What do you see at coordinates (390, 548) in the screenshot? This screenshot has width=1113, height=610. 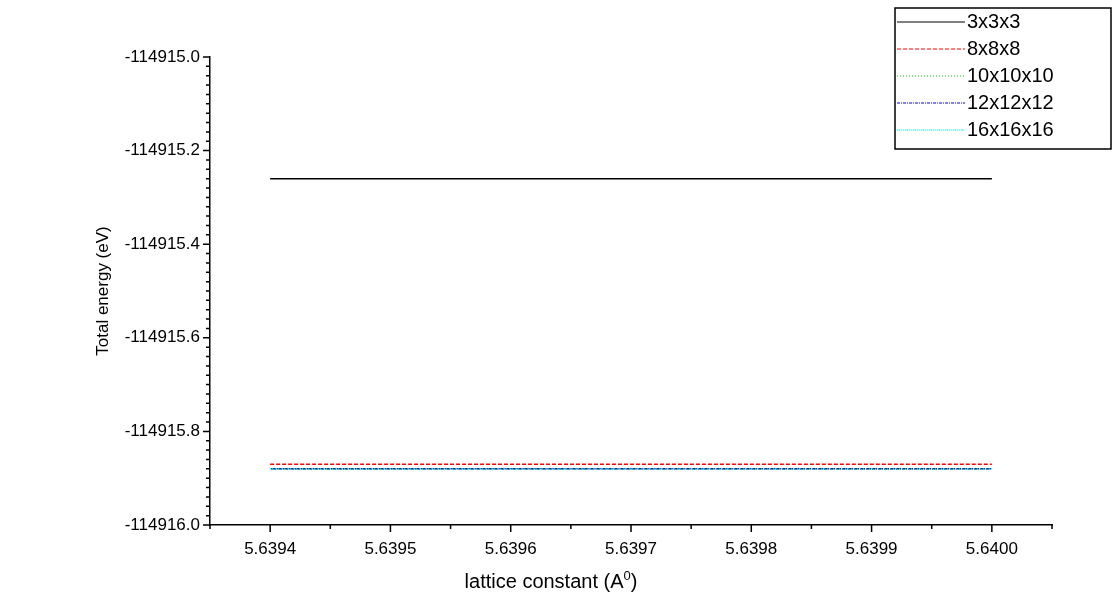 I see `x-tick-label: 5.6395` at bounding box center [390, 548].